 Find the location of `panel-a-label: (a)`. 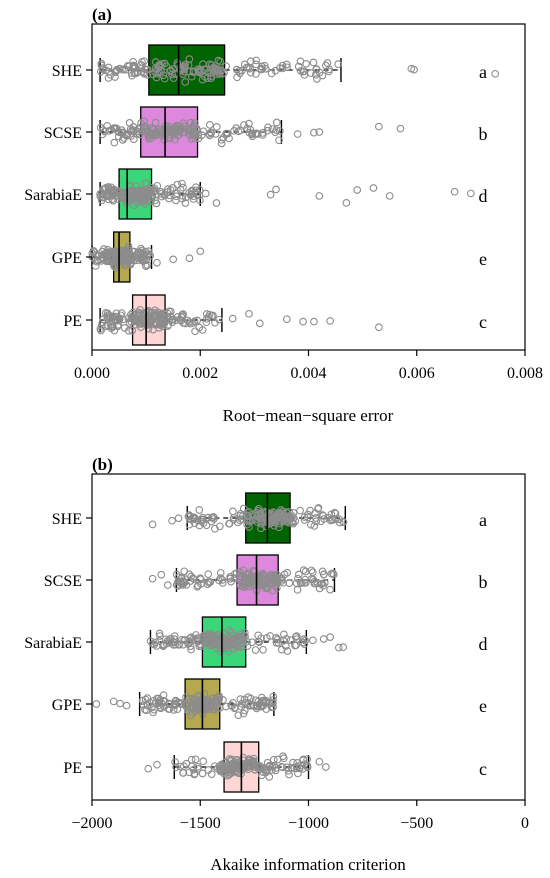

panel-a-label: (a) is located at coordinates (102, 14).